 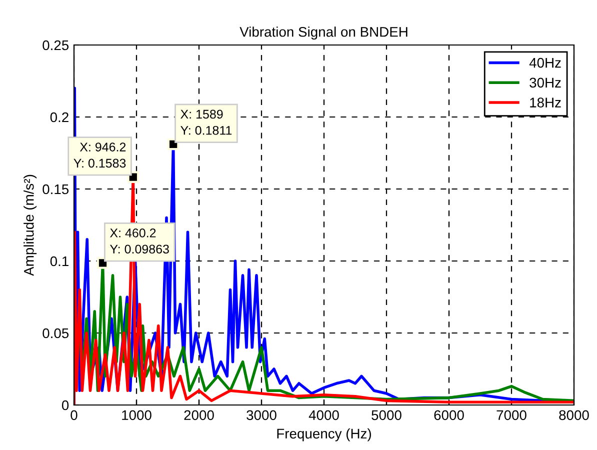 What do you see at coordinates (30, 225) in the screenshot?
I see `y-axis-title: Amplitude (m/s²)` at bounding box center [30, 225].